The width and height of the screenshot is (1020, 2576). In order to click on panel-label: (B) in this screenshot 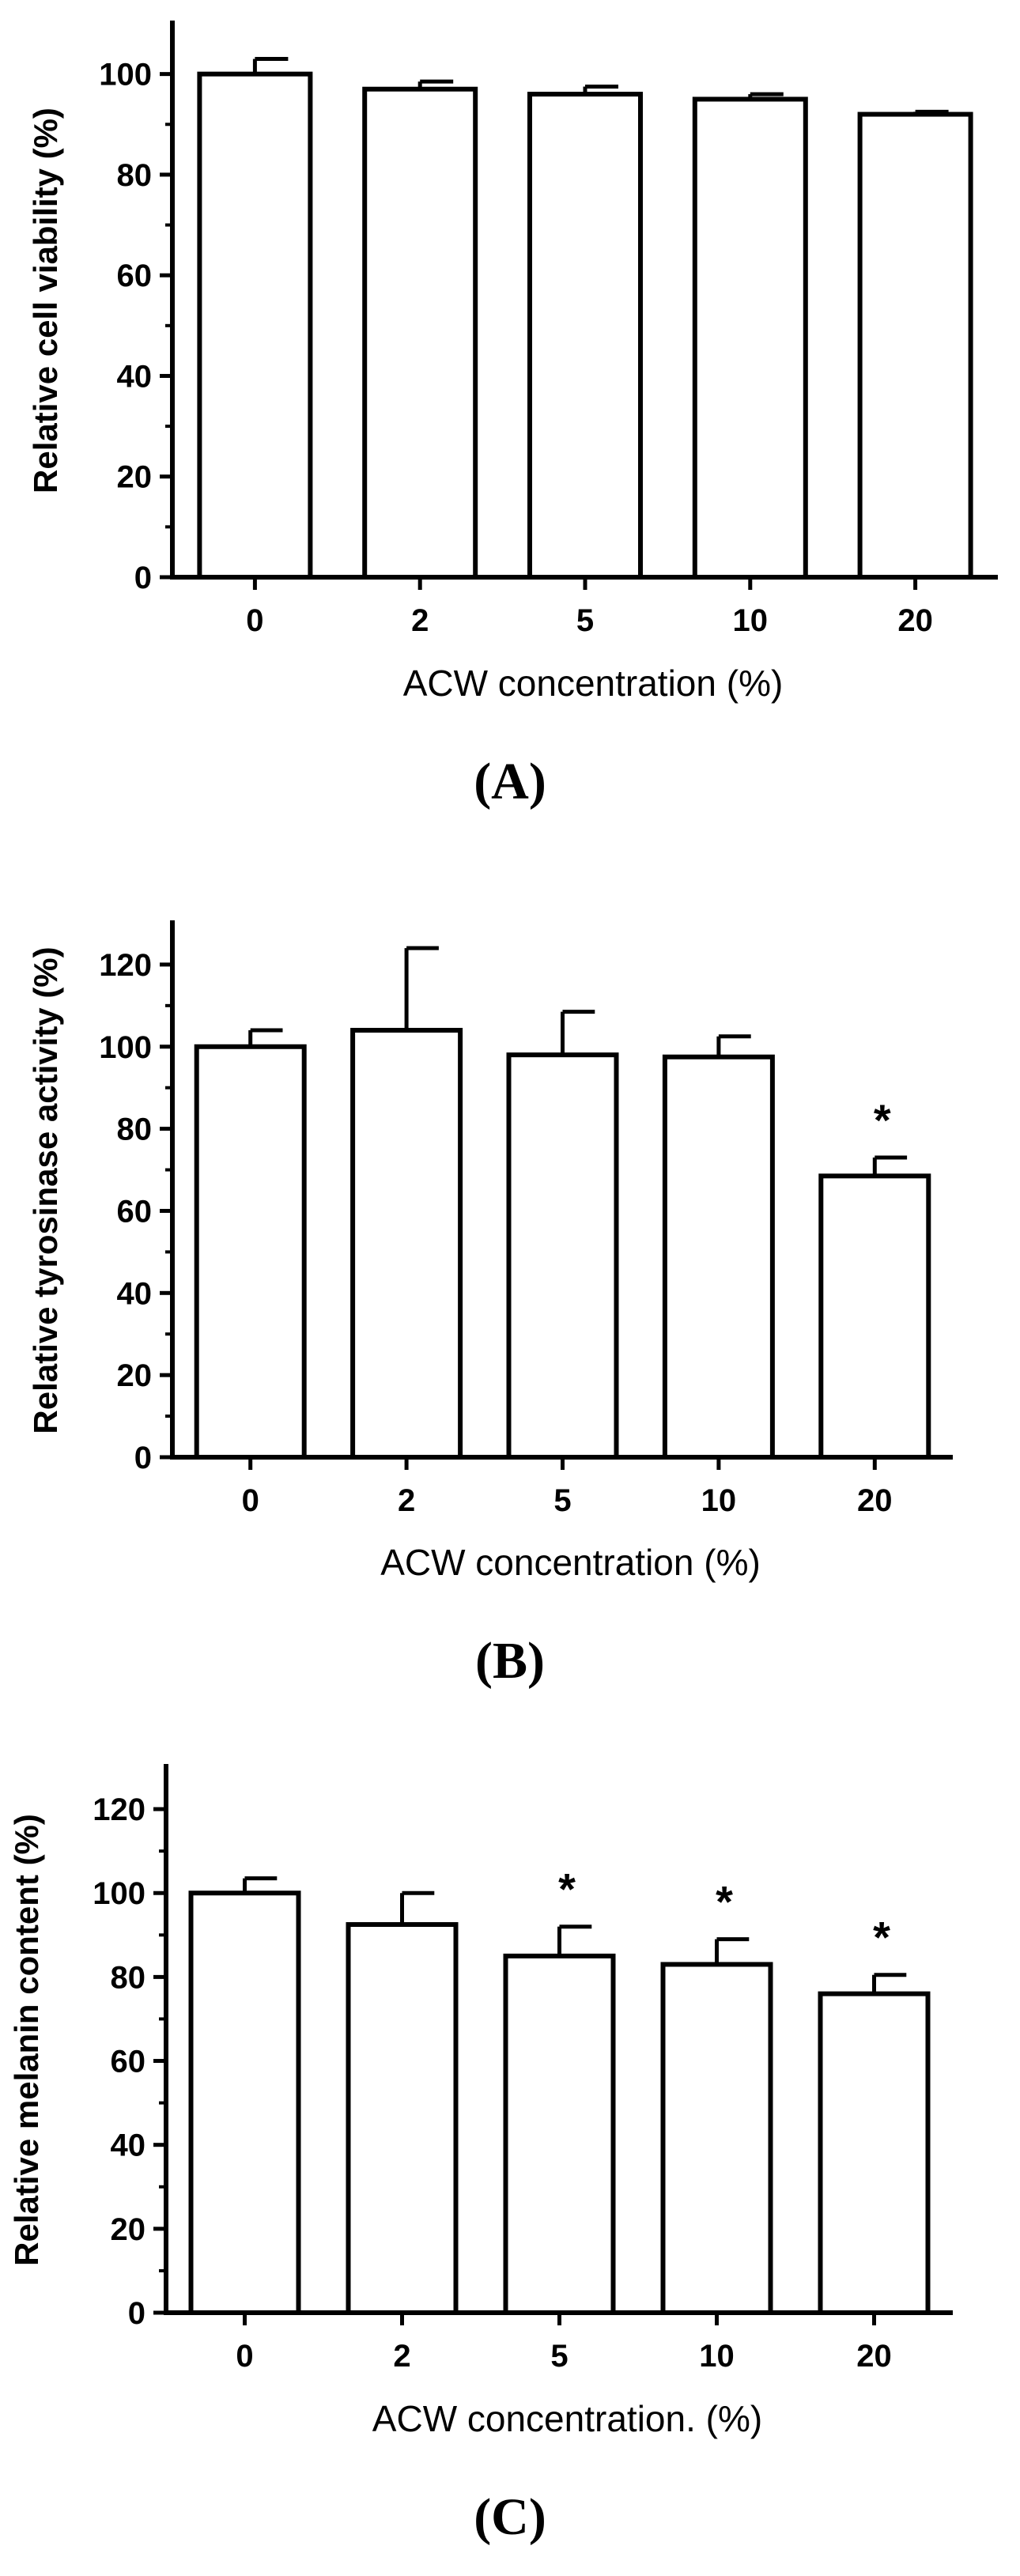, I will do `click(510, 1661)`.